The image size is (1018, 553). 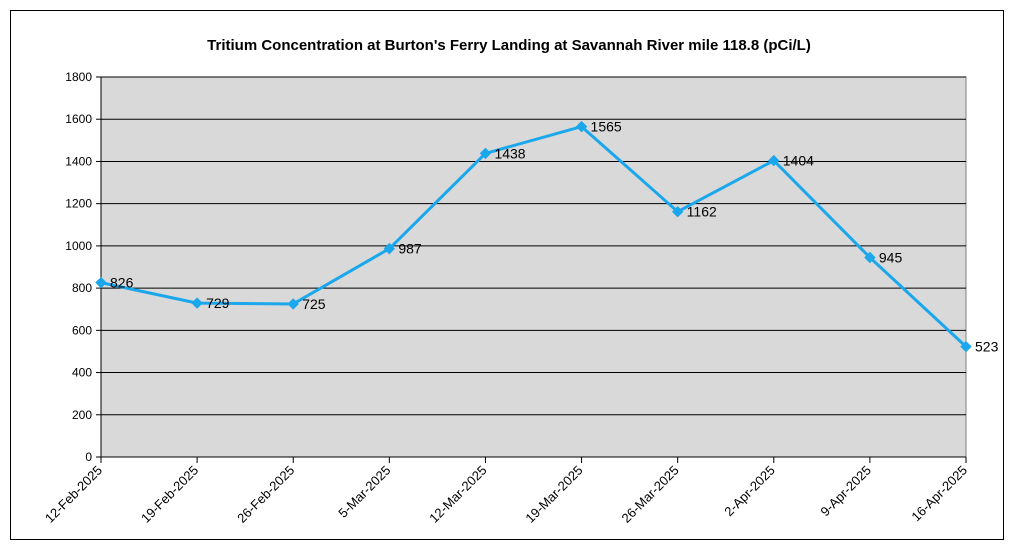 I want to click on y-tick-label: 600, so click(x=82, y=330).